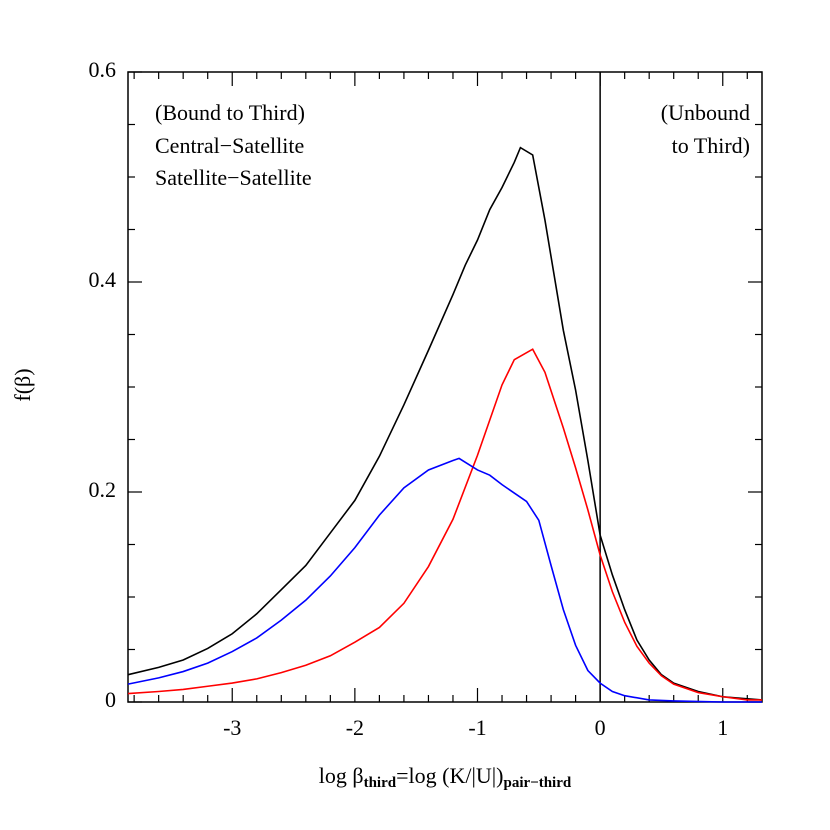  I want to click on x-axis-label-subscript: pair−third, so click(537, 783).